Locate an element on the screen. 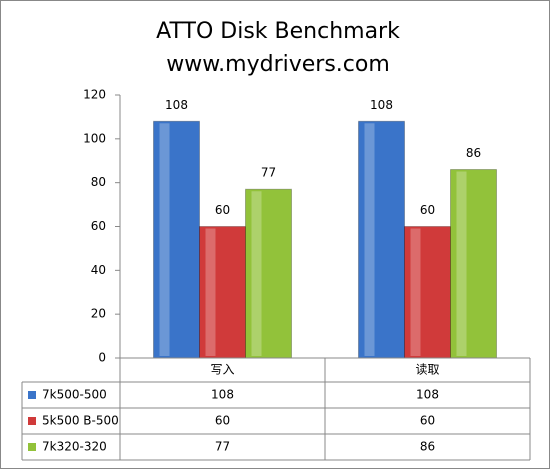  table-value: 77 is located at coordinates (222, 447).